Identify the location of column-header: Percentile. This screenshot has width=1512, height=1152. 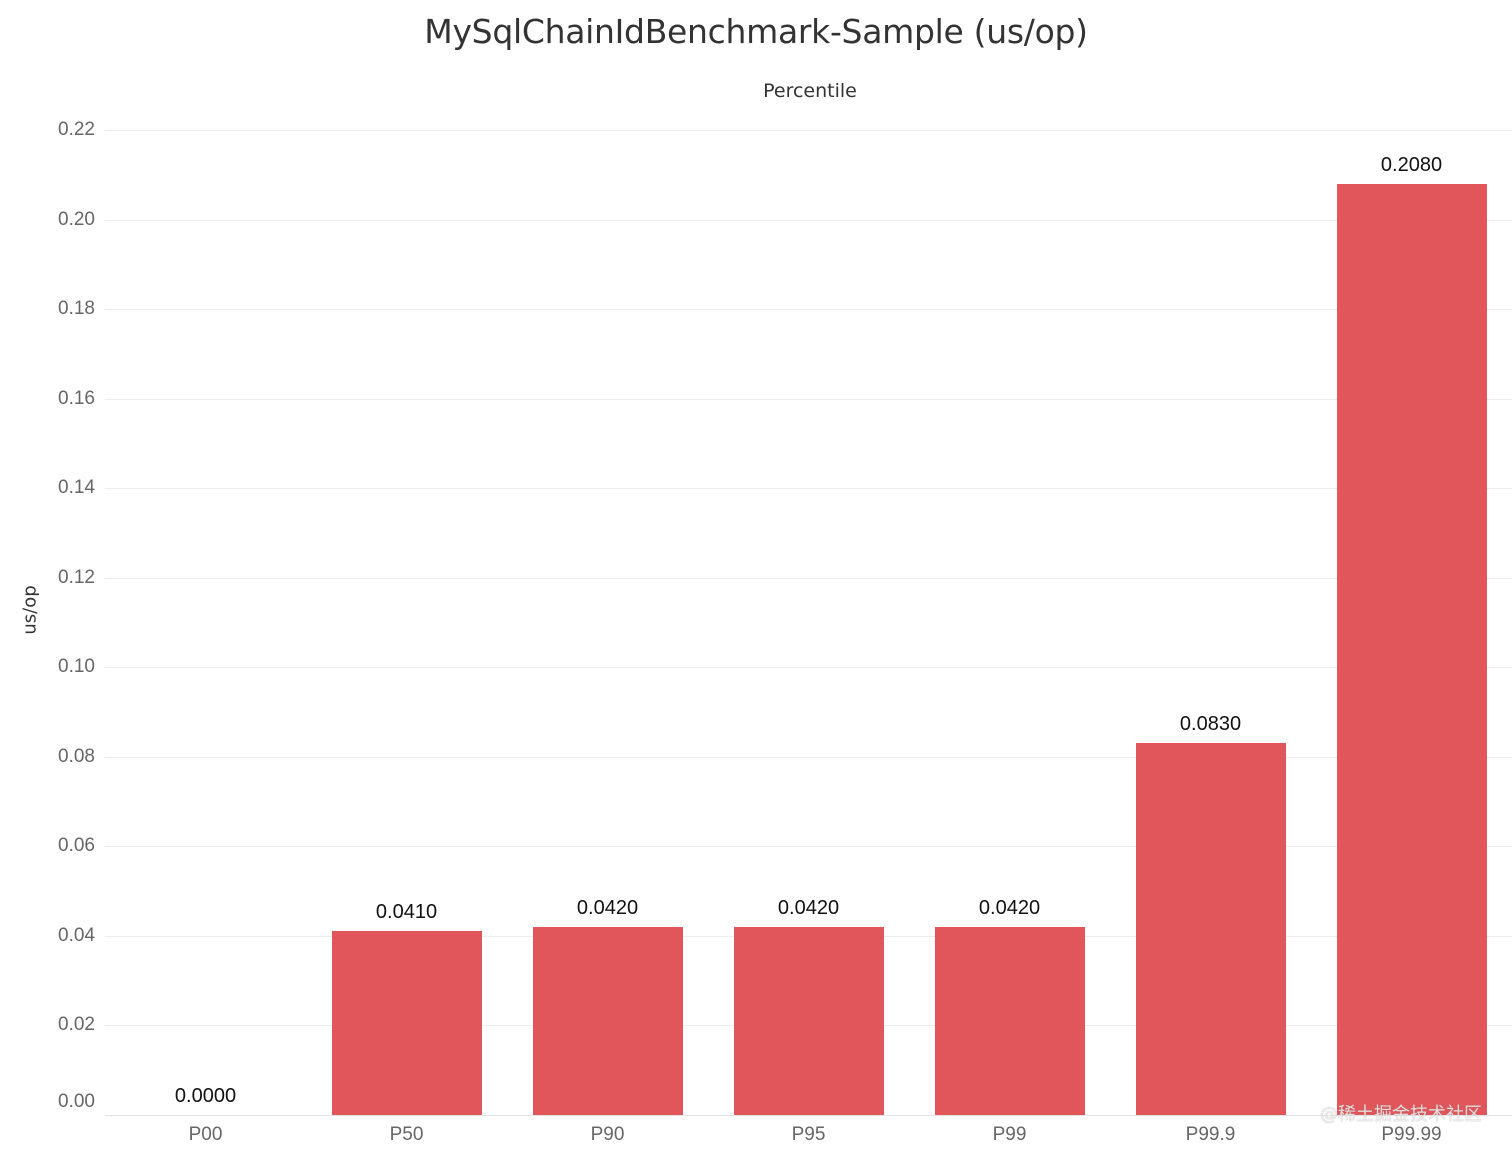
(810, 91).